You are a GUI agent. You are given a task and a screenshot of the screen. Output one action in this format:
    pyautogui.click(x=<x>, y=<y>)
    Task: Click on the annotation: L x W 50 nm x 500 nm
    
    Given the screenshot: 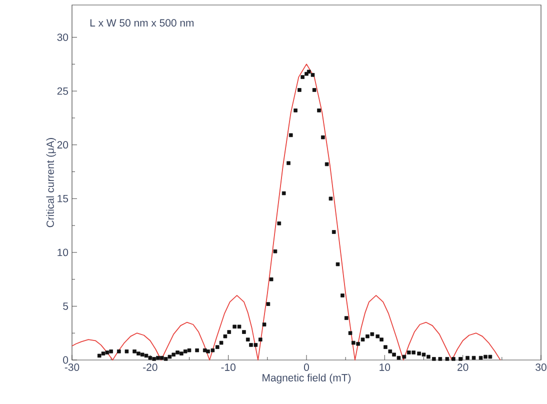 What is the action you would take?
    pyautogui.click(x=142, y=23)
    